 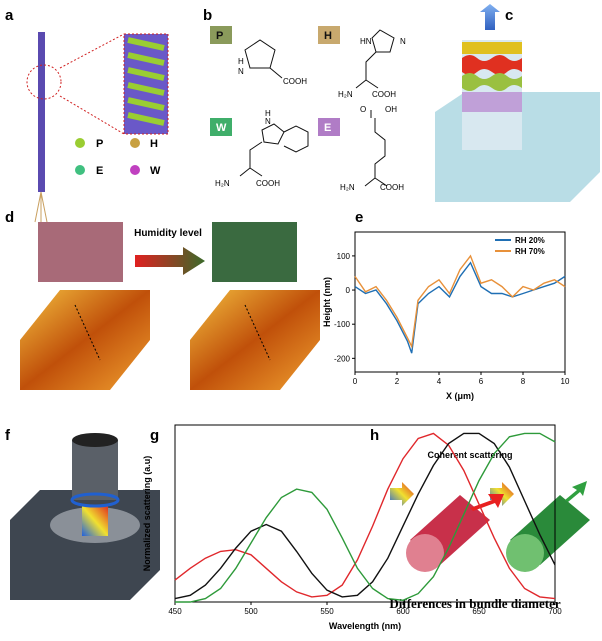 What do you see at coordinates (530, 240) in the screenshot?
I see `legend-label: RH 20%` at bounding box center [530, 240].